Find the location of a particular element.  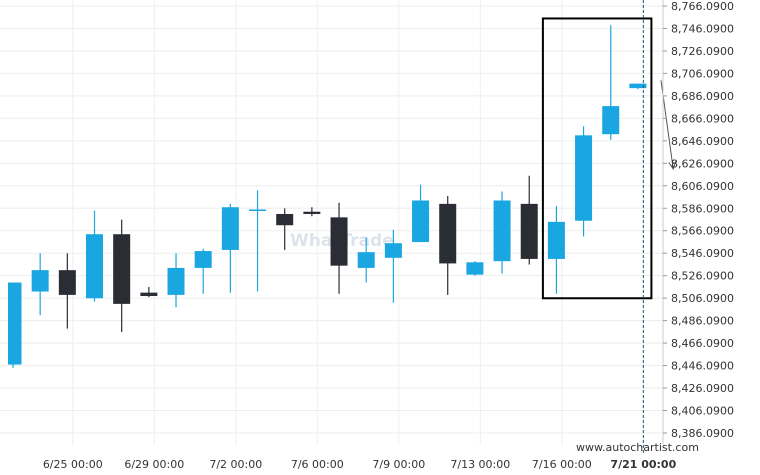

time-tick-label: 7/2 00:00 is located at coordinates (235, 464).